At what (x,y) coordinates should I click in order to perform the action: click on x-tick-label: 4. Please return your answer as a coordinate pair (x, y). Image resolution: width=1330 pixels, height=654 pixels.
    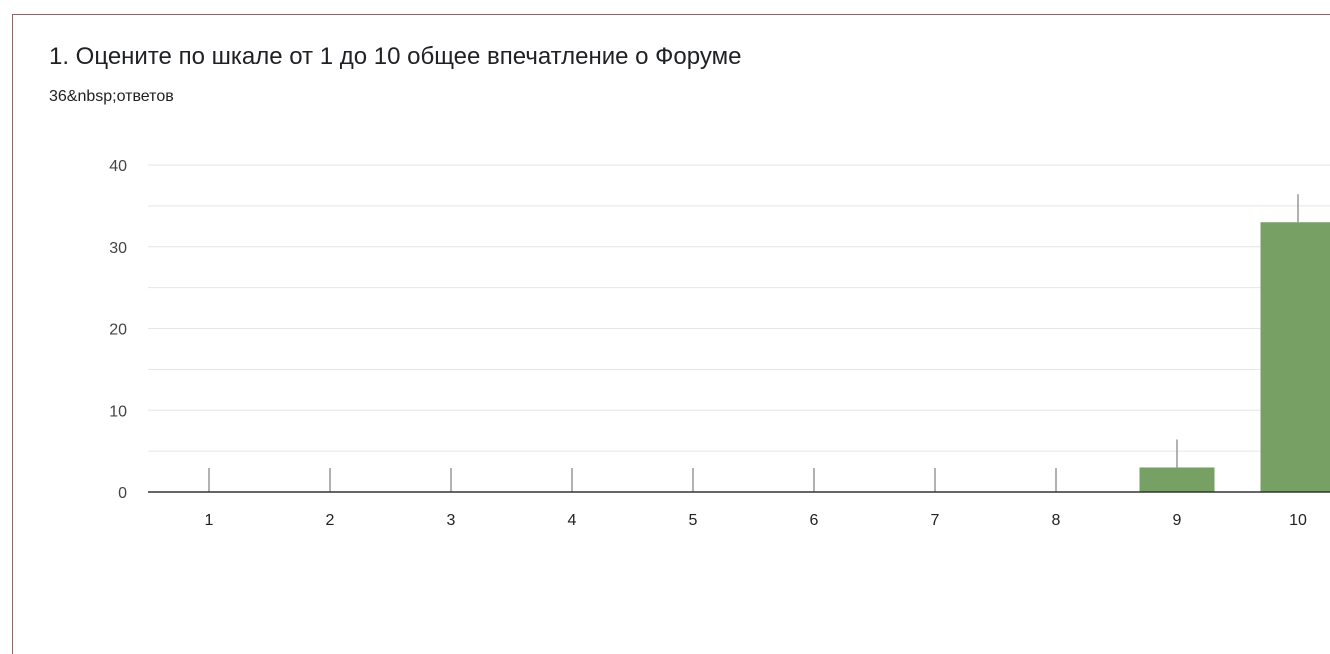
    Looking at the image, I should click on (572, 520).